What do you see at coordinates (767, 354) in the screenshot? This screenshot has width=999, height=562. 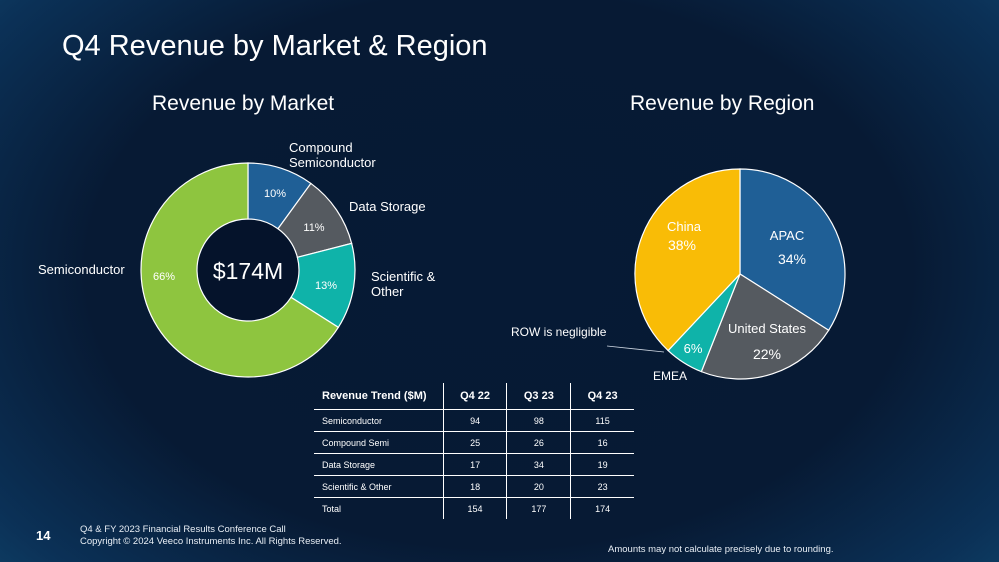 I see `pie-value-label-united-states: 22%` at bounding box center [767, 354].